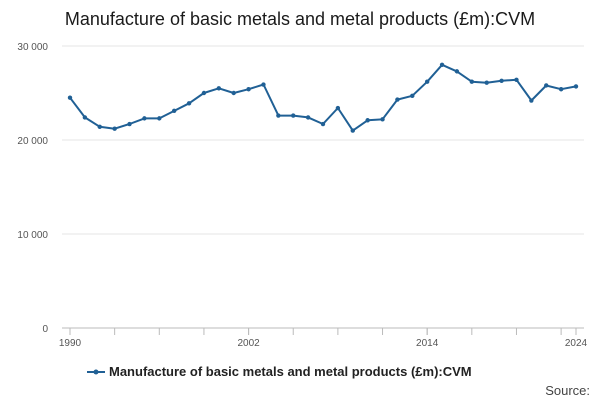 Image resolution: width=600 pixels, height=400 pixels. Describe the element at coordinates (567, 390) in the screenshot. I see `source-label: Source:` at that location.